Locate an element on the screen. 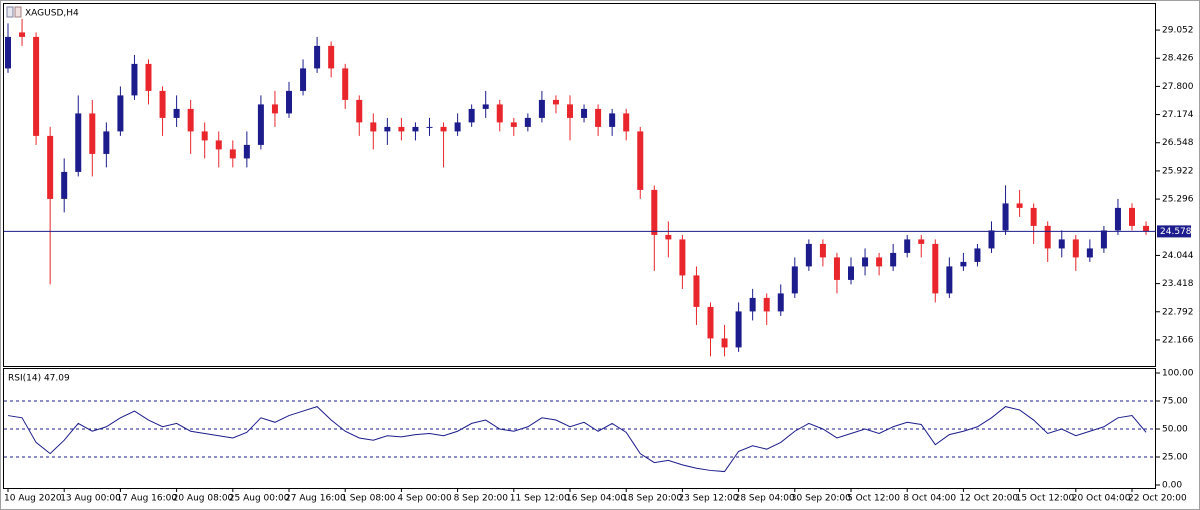  y-tick-label: 22.792 is located at coordinates (1178, 312).